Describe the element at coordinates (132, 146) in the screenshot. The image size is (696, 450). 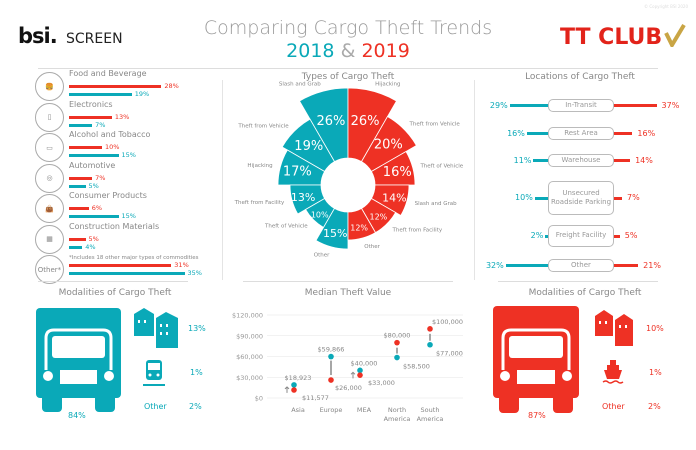
I see `commodity-row: ▭ Alcohol and Tobacco 10% 15%` at that location.